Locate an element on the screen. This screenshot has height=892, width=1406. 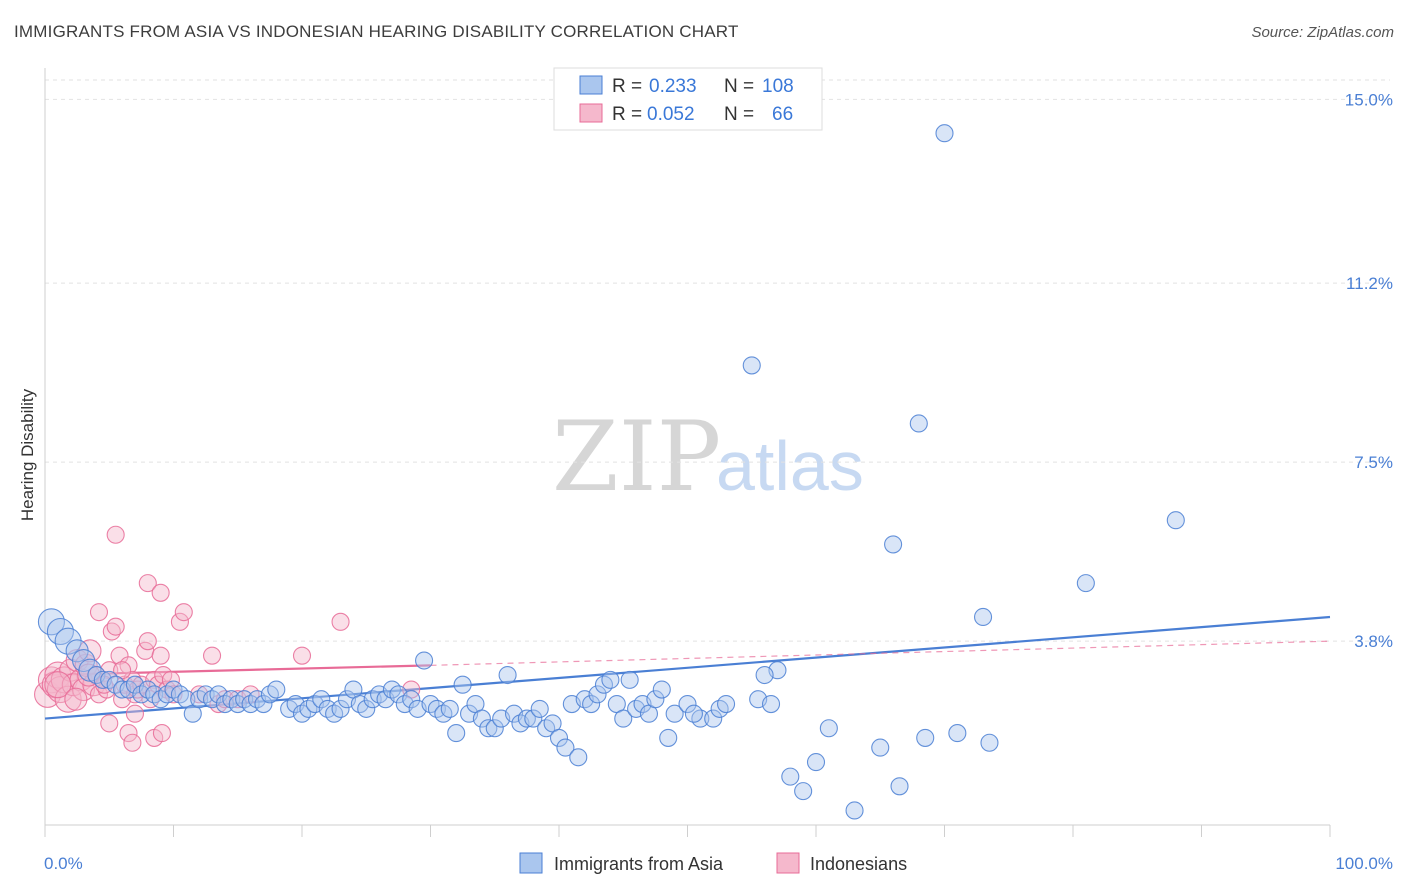
y-tick-label-2: 11.2% is located at coordinates (1369, 283).